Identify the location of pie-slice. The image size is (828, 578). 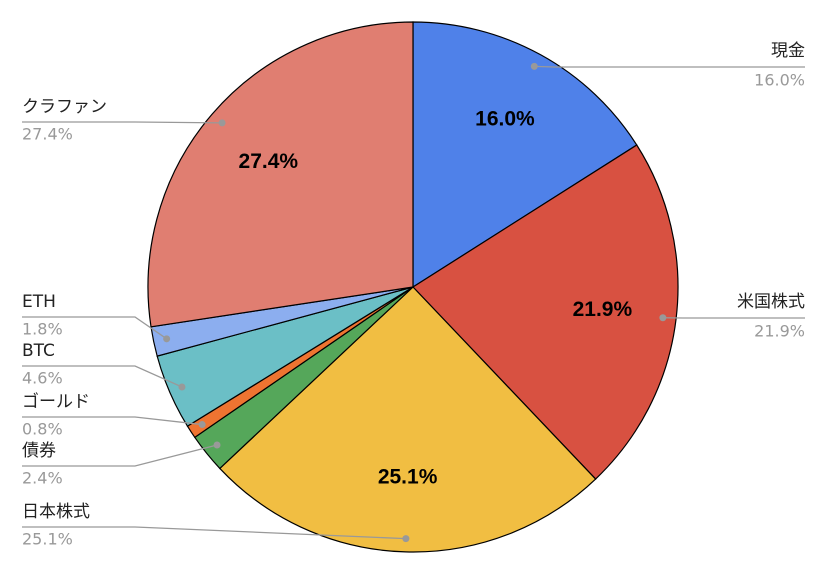
(525, 155).